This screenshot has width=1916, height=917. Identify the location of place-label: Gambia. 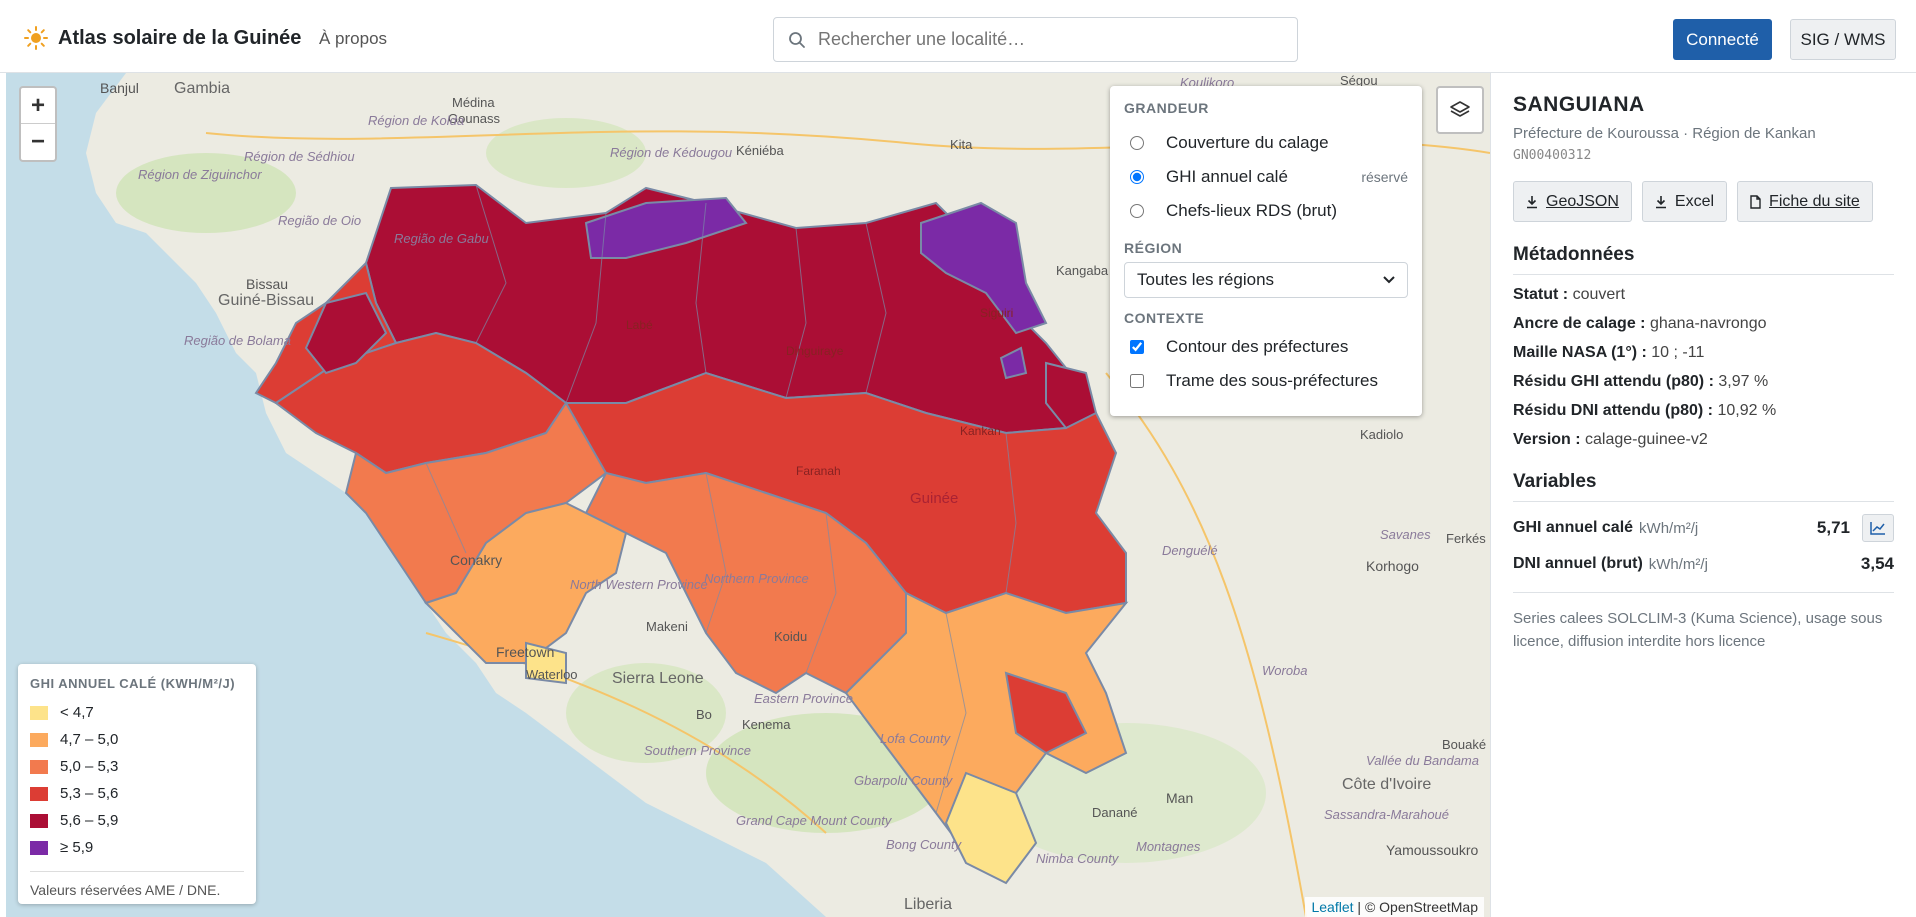
(202, 88).